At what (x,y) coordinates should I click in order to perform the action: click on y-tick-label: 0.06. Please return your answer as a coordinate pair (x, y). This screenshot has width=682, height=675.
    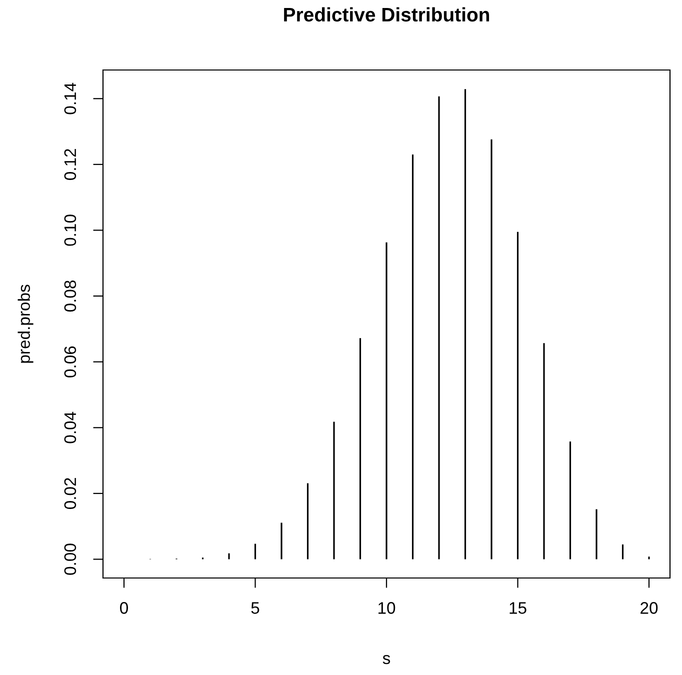
    Looking at the image, I should click on (70, 362).